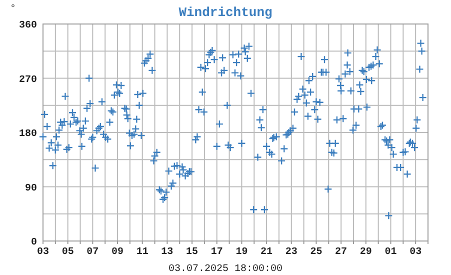 This screenshot has height=275, width=451. Describe the element at coordinates (30, 188) in the screenshot. I see `y-tick-label: 90` at that location.